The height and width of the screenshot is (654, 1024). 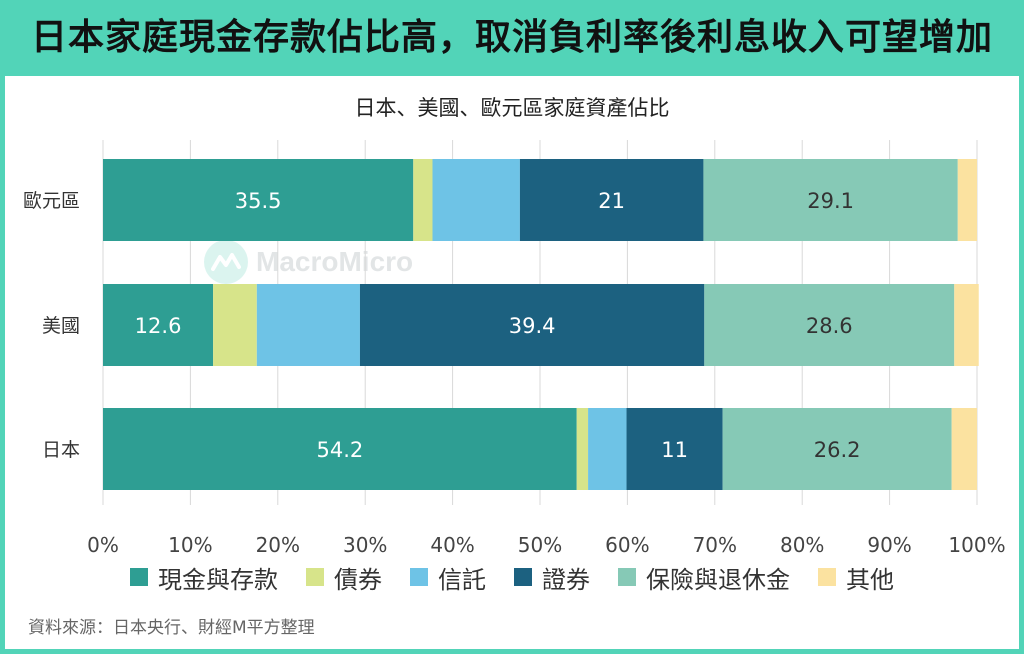 I want to click on data-label: 21, so click(x=611, y=201).